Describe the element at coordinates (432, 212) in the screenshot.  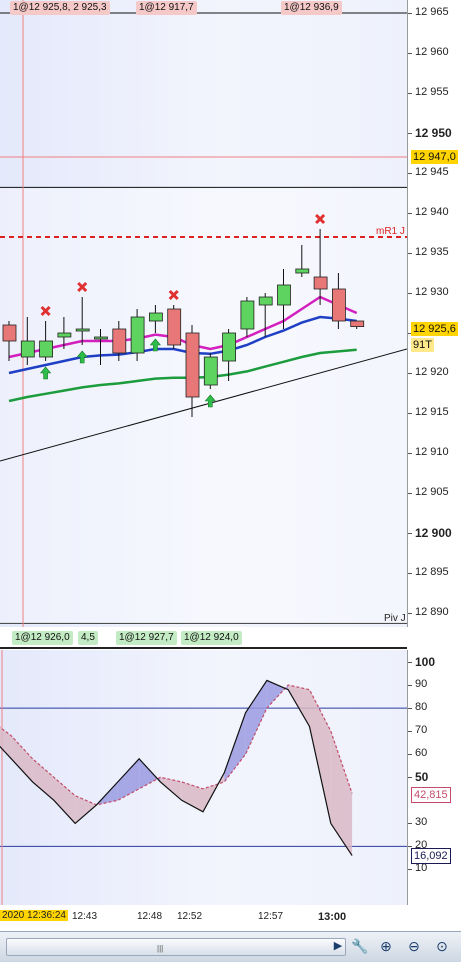
I see `price-tick-label: 12 940` at that location.